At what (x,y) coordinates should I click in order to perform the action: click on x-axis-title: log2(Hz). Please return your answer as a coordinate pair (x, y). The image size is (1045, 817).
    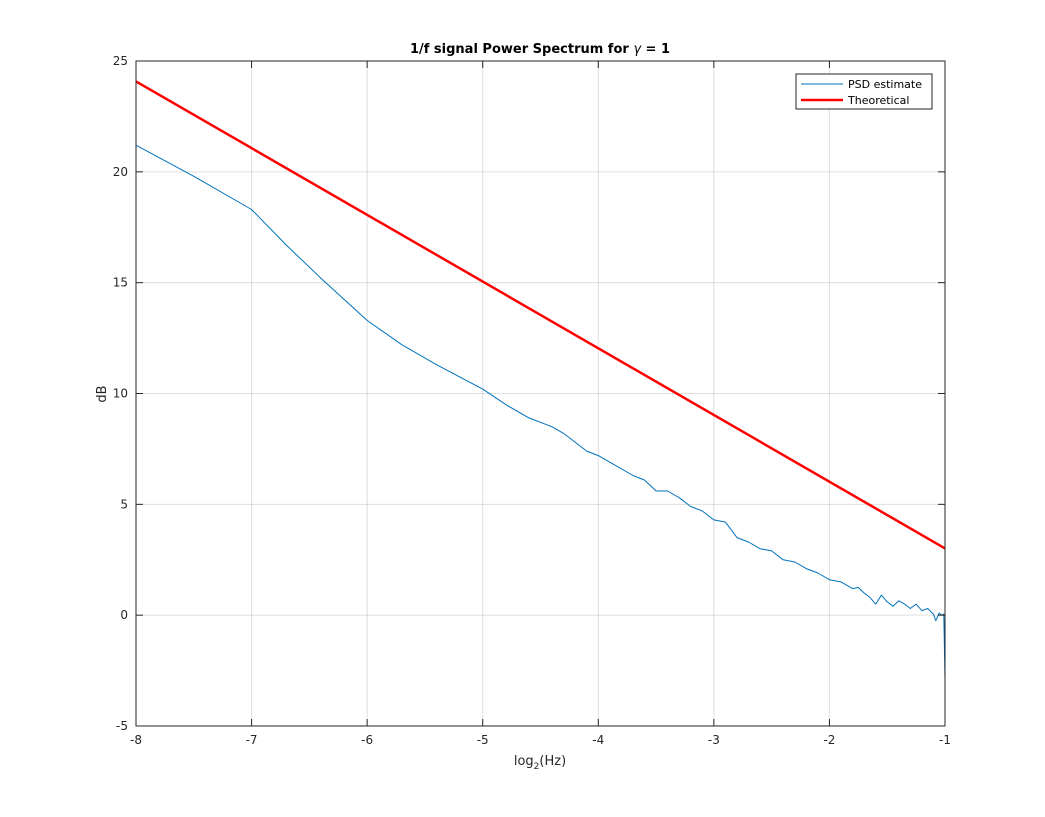
    Looking at the image, I should click on (540, 763).